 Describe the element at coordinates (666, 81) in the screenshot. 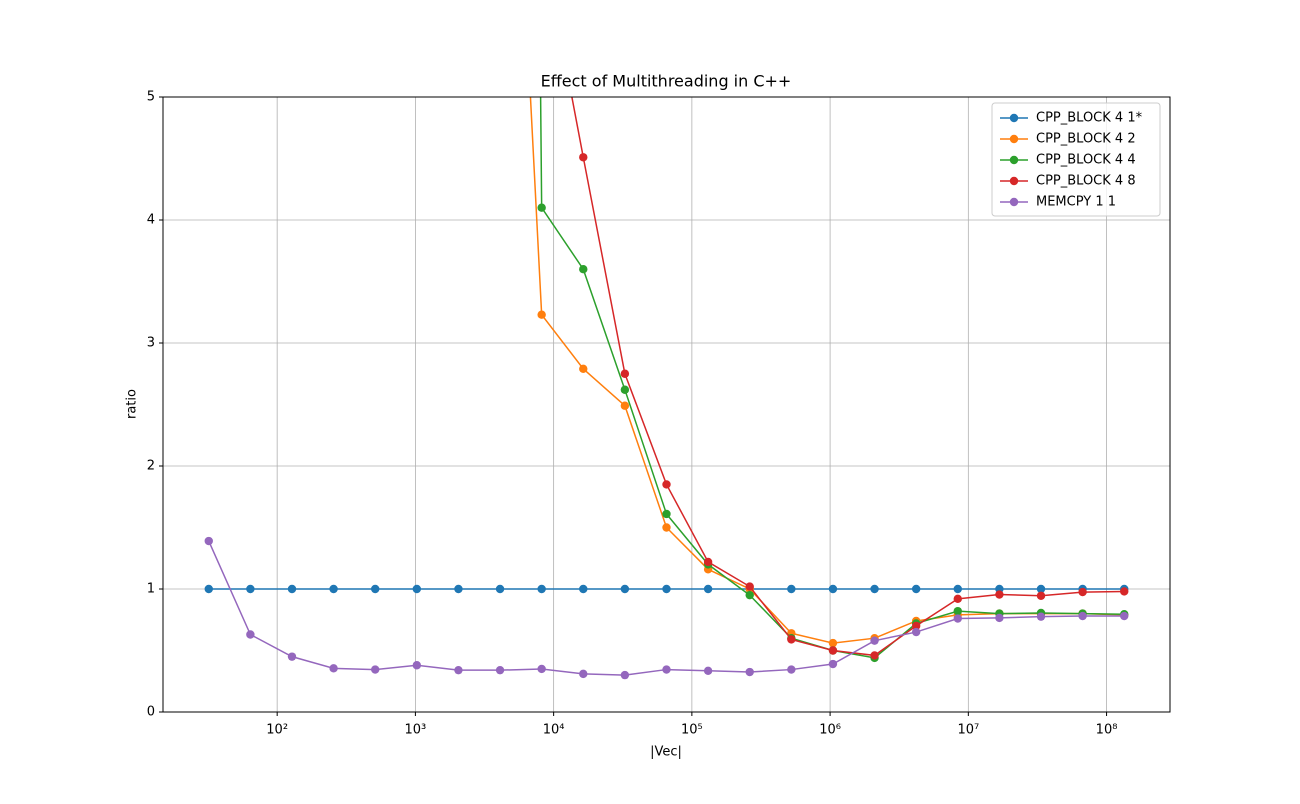

I see `chart-title: Effect of Multithreading in C++` at that location.